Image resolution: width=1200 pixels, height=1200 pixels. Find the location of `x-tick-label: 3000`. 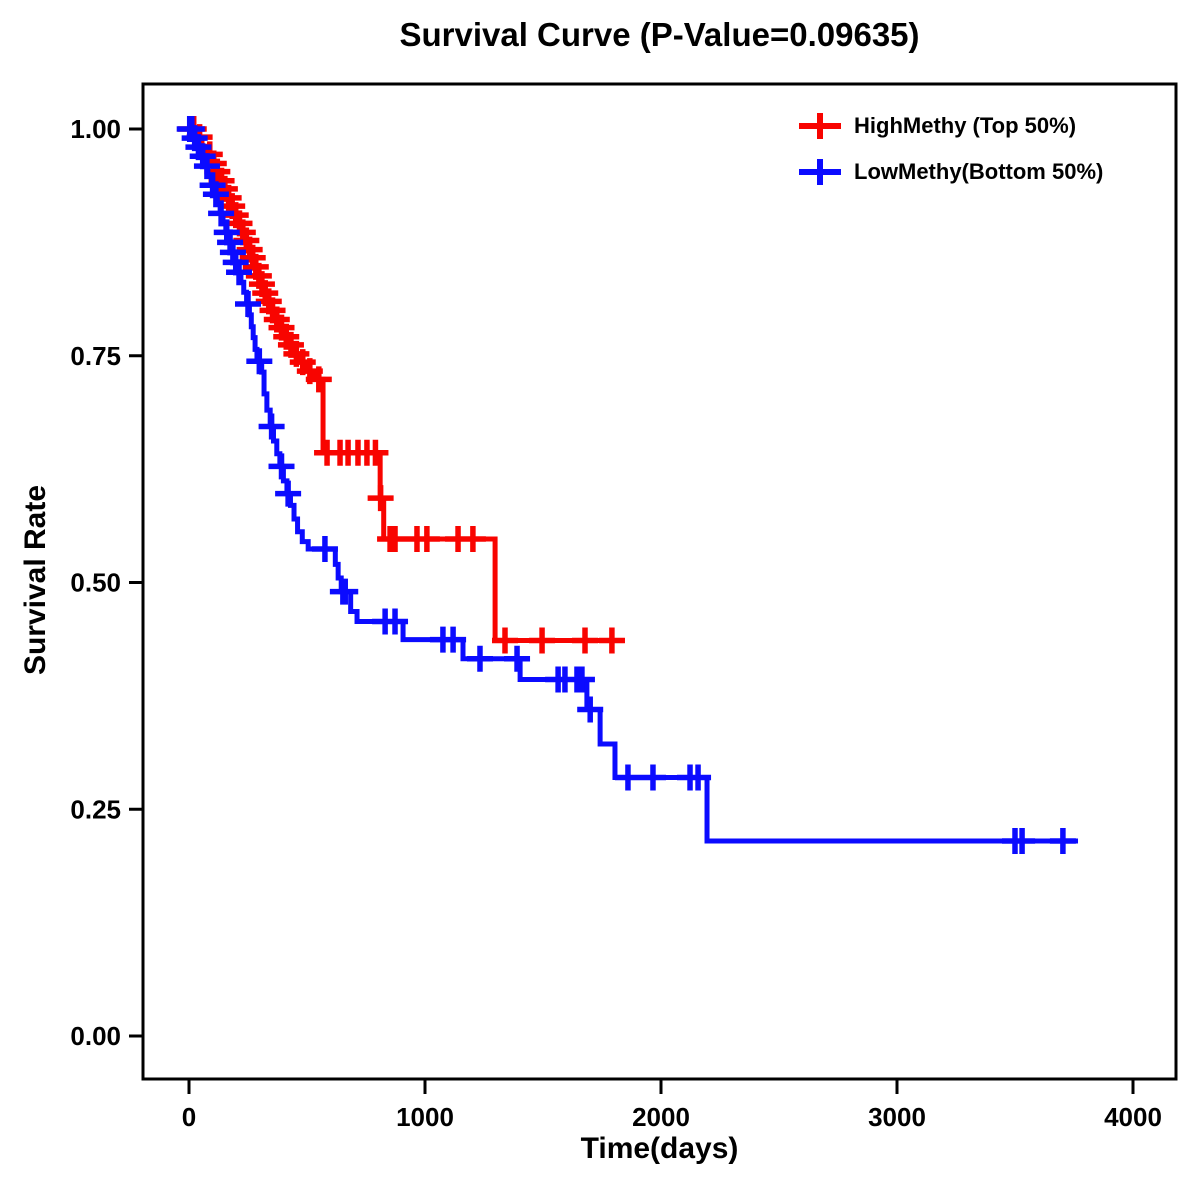

x-tick-label: 3000 is located at coordinates (897, 1117).